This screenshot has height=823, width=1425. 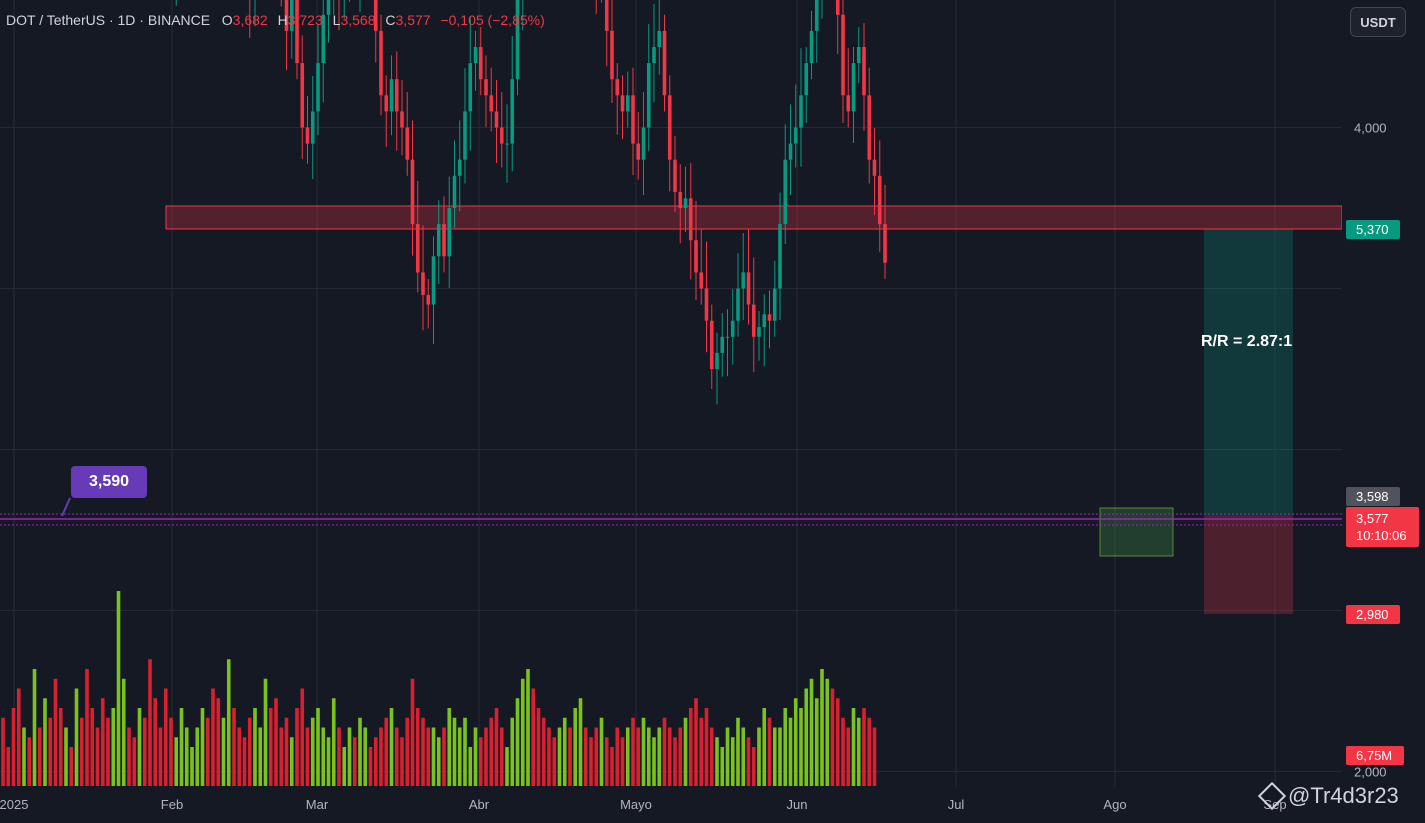 What do you see at coordinates (671, 511) in the screenshot?
I see `support-line` at bounding box center [671, 511].